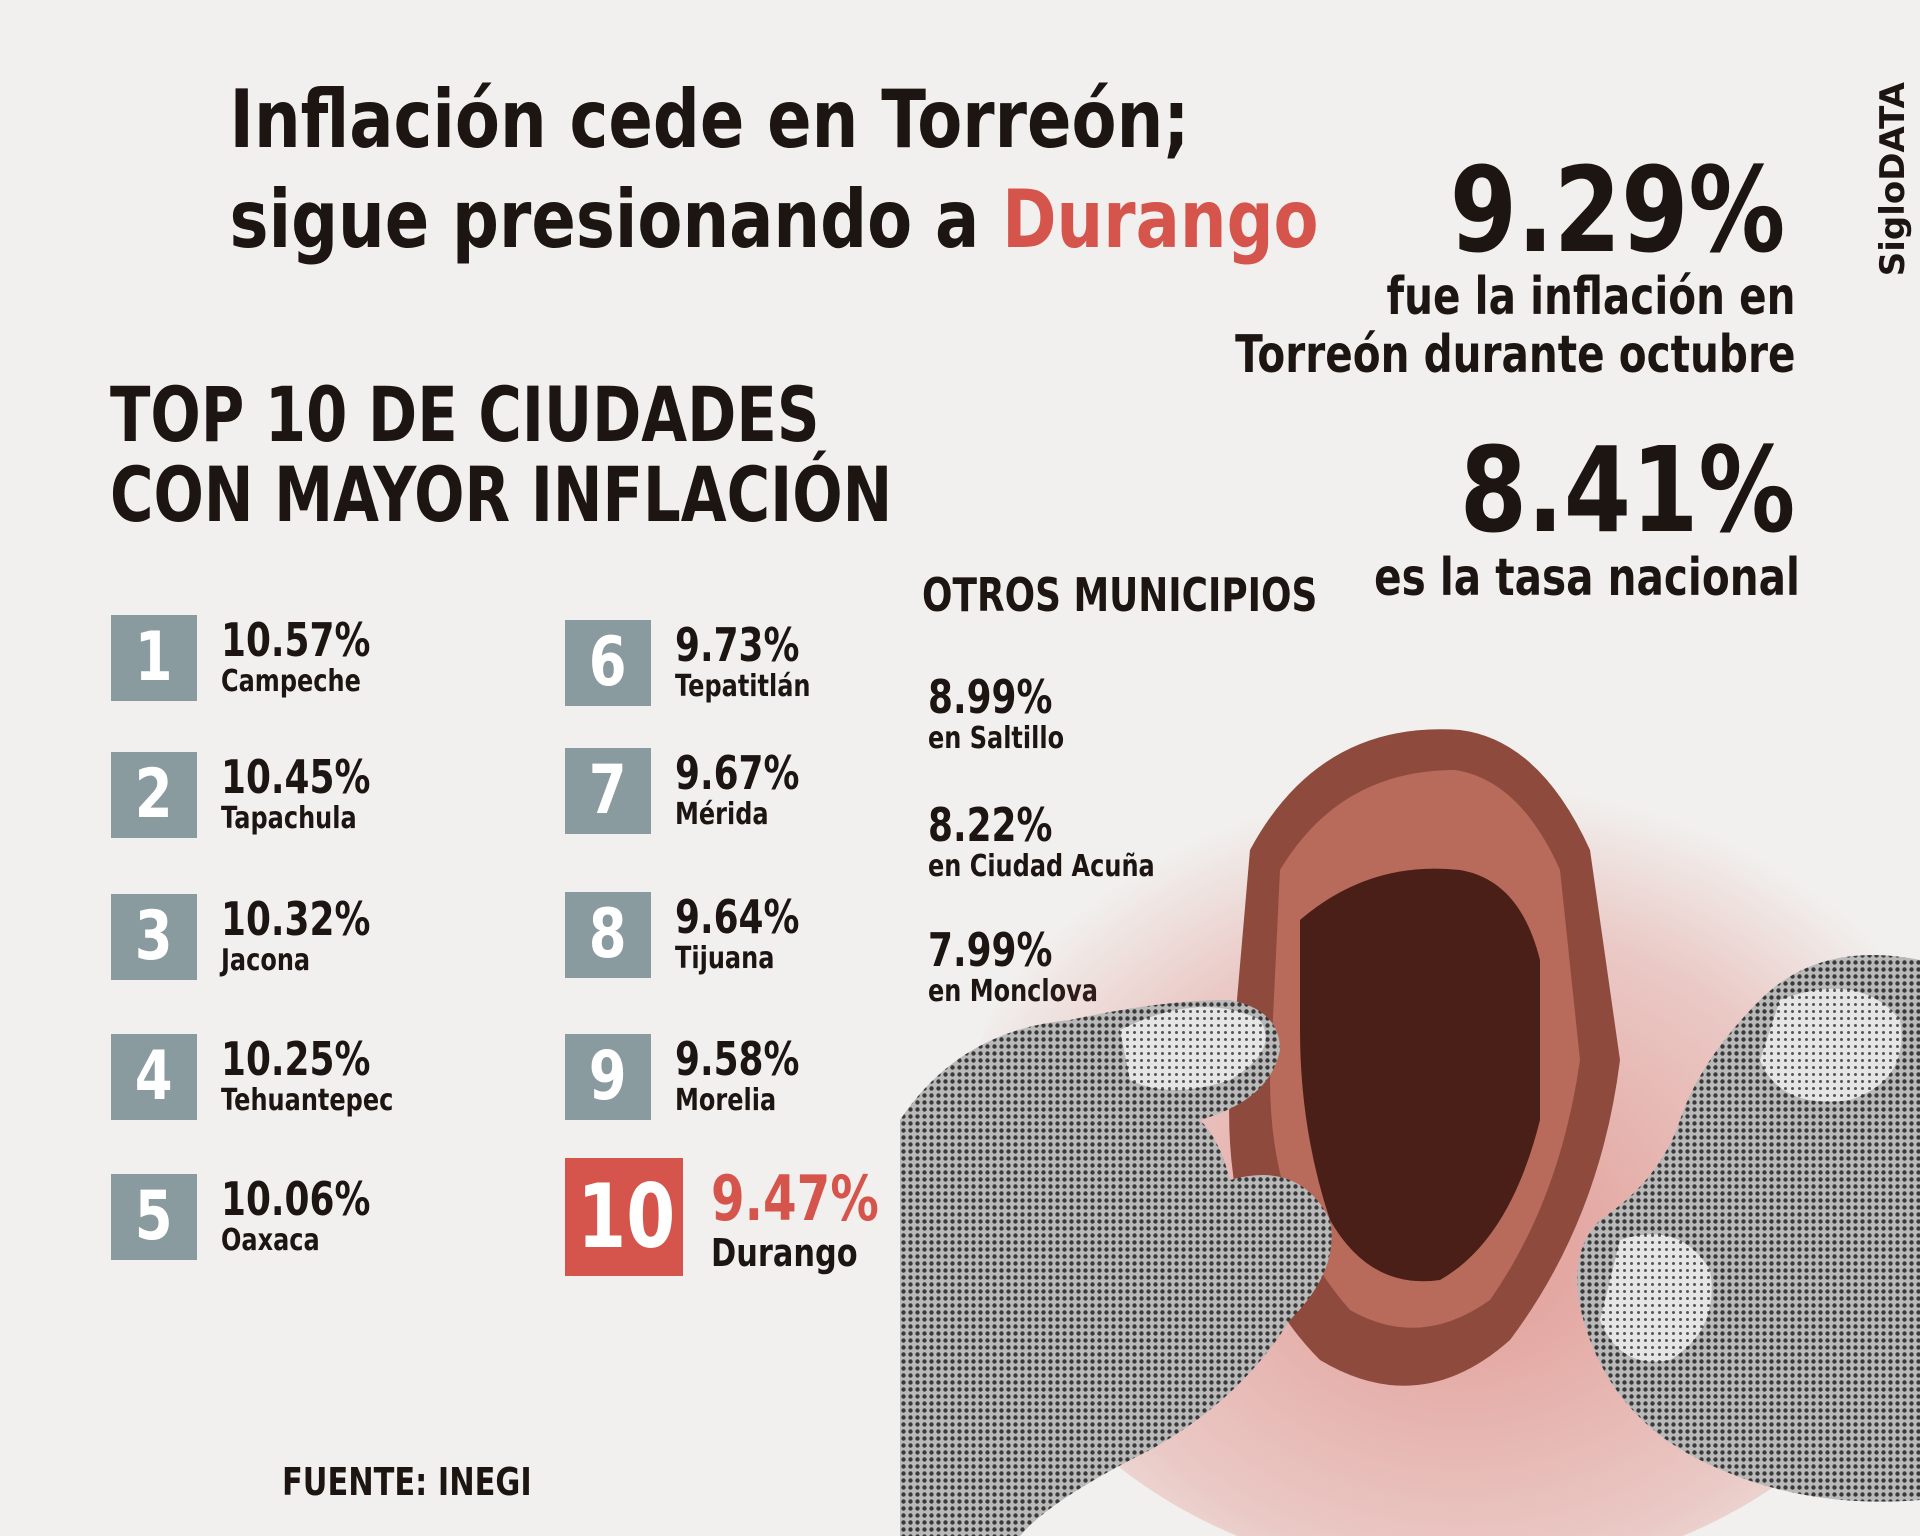 The height and width of the screenshot is (1536, 1920). What do you see at coordinates (291, 681) in the screenshot?
I see `rank-city: Campeche` at bounding box center [291, 681].